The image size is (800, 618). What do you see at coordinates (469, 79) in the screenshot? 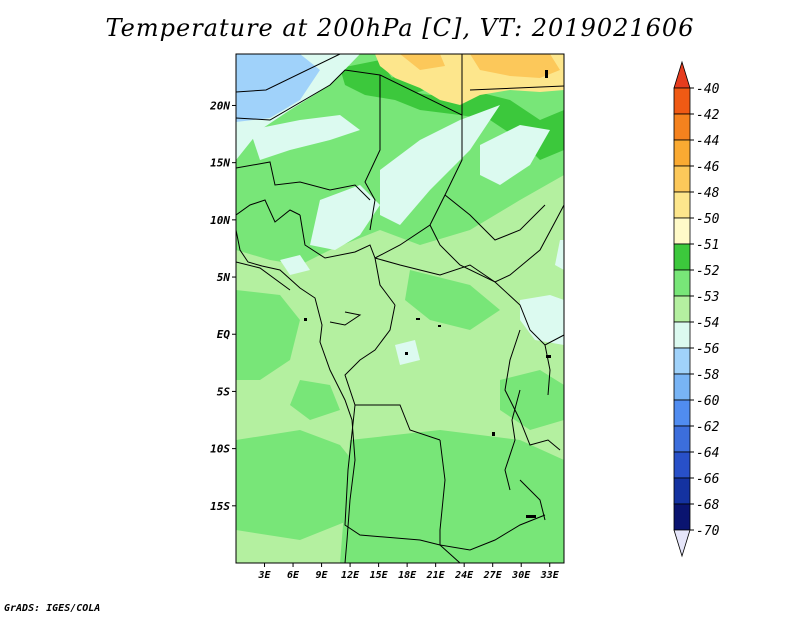
I see `field-warm-north` at bounding box center [469, 79].